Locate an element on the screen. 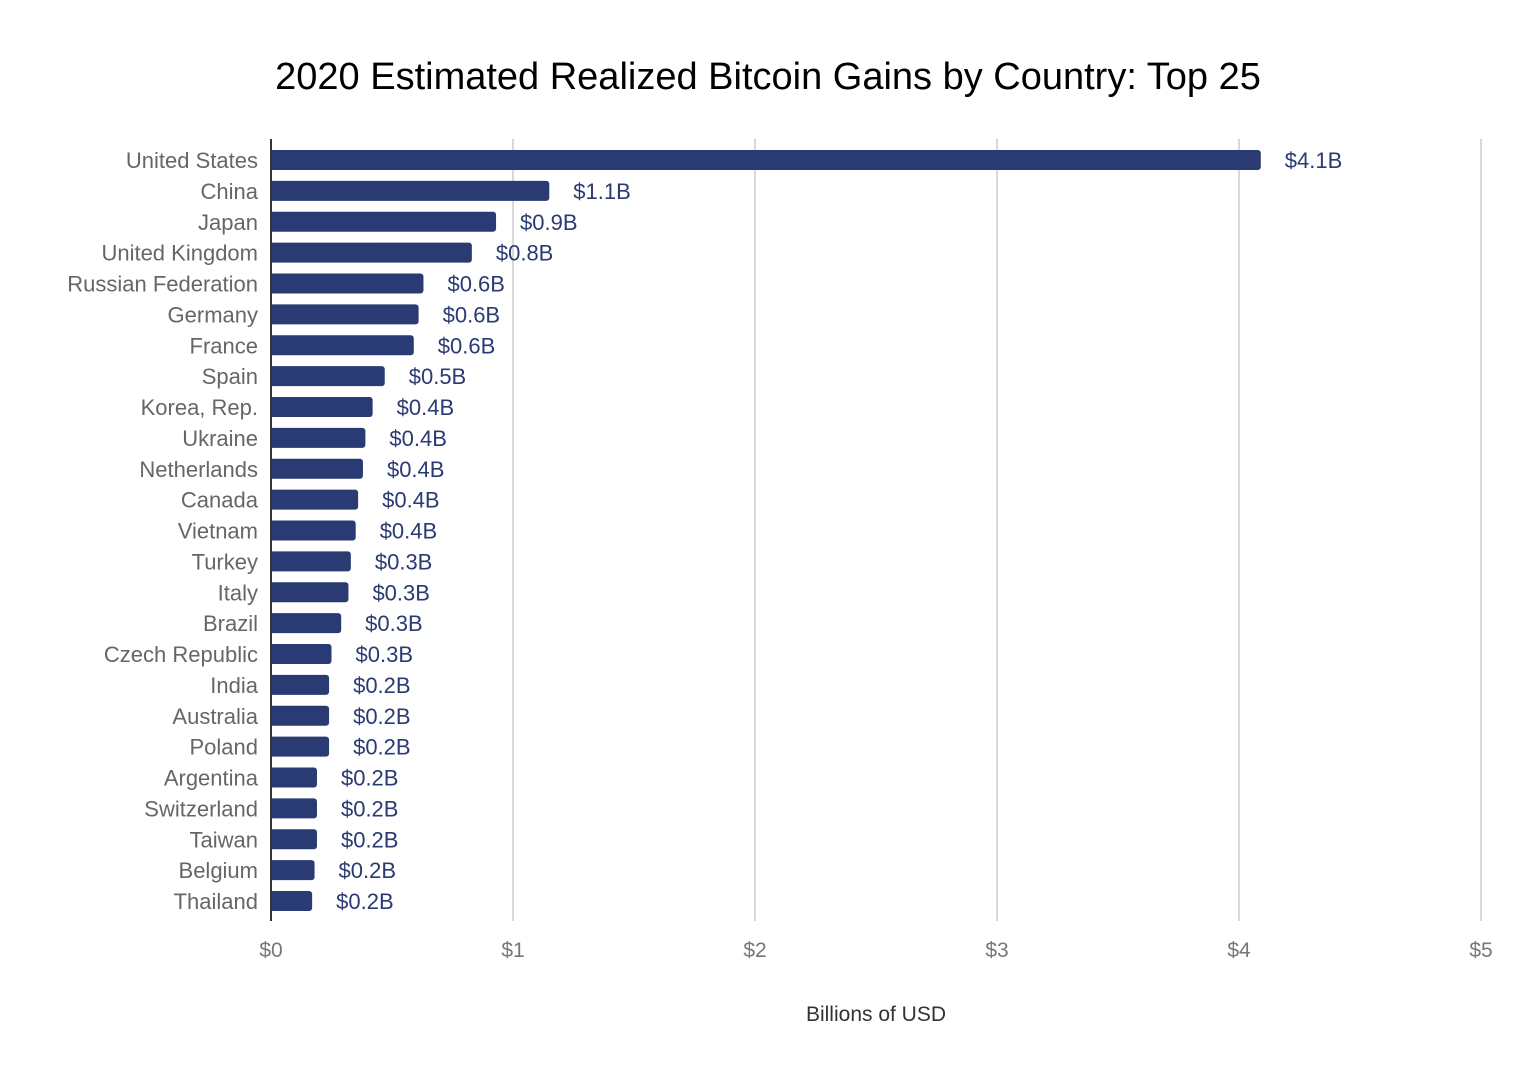  category-label: Vietnam is located at coordinates (218, 531).